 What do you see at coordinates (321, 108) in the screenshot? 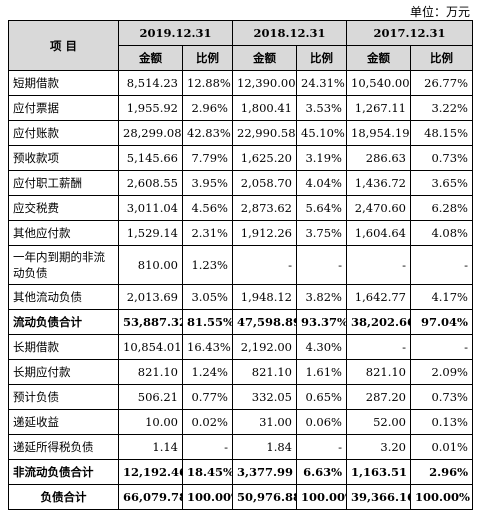
I see `ratio-cell: 3.53%` at bounding box center [321, 108].